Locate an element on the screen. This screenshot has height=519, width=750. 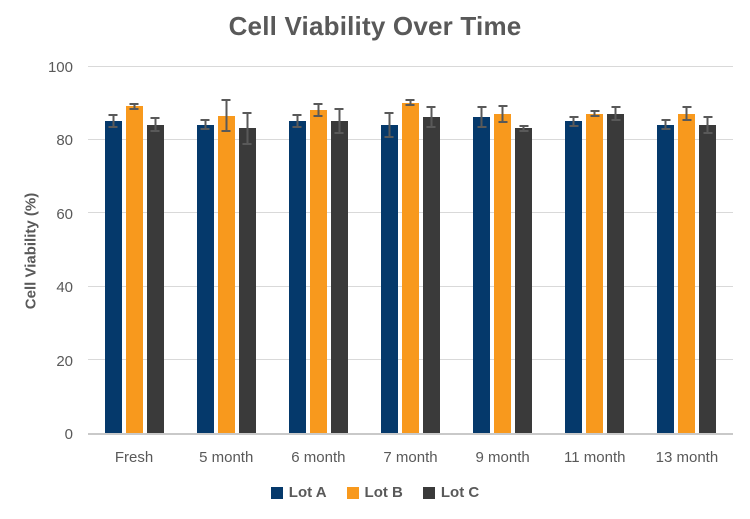
bar-group-6-month is located at coordinates (318, 250).